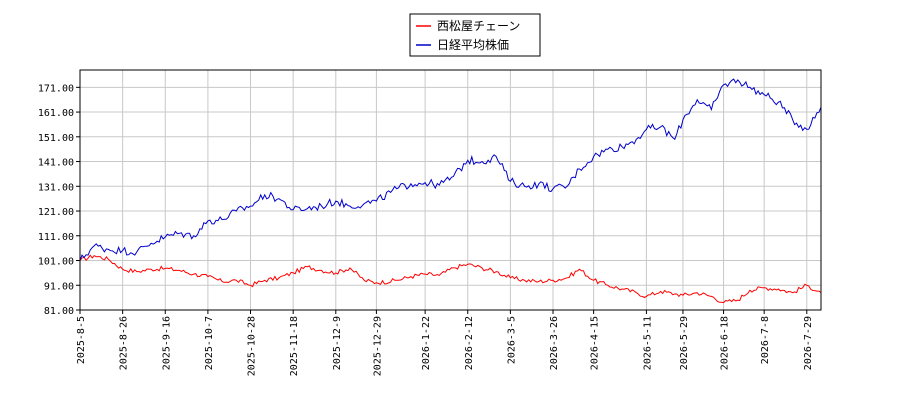 This screenshot has height=400, width=900. Describe the element at coordinates (469, 343) in the screenshot. I see `x-tick-label: 2026-2-12` at that location.